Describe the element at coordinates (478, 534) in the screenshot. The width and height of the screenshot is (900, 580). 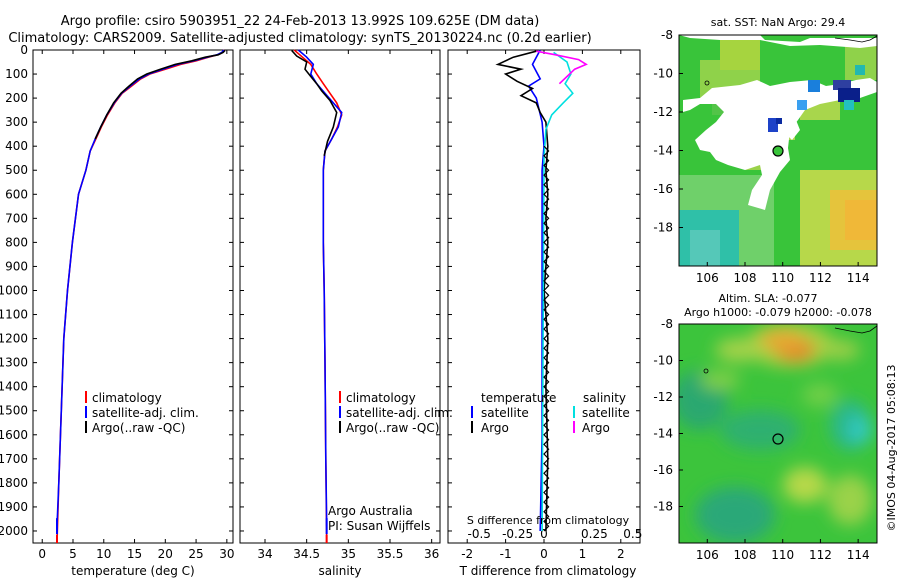
I see `x2-tick-label: -0.5` at that location.